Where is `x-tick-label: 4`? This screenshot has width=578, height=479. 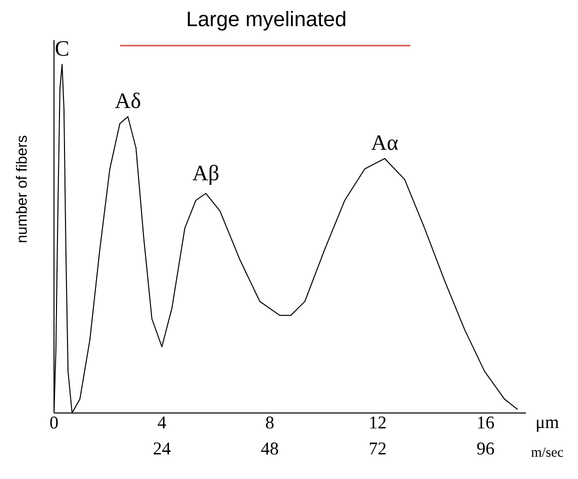 x-tick-label: 4 is located at coordinates (162, 422).